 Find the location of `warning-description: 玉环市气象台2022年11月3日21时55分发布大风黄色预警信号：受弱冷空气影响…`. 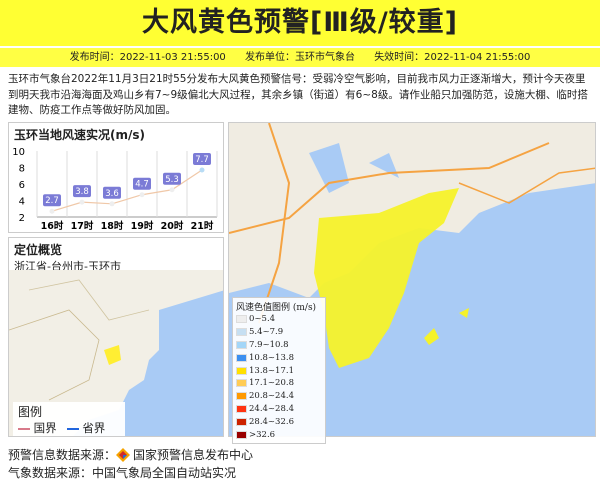

warning-description: 玉环市气象台2022年11月3日21时55分发布大风黄色预警信号：受弱冷空气影响… is located at coordinates (298, 94).